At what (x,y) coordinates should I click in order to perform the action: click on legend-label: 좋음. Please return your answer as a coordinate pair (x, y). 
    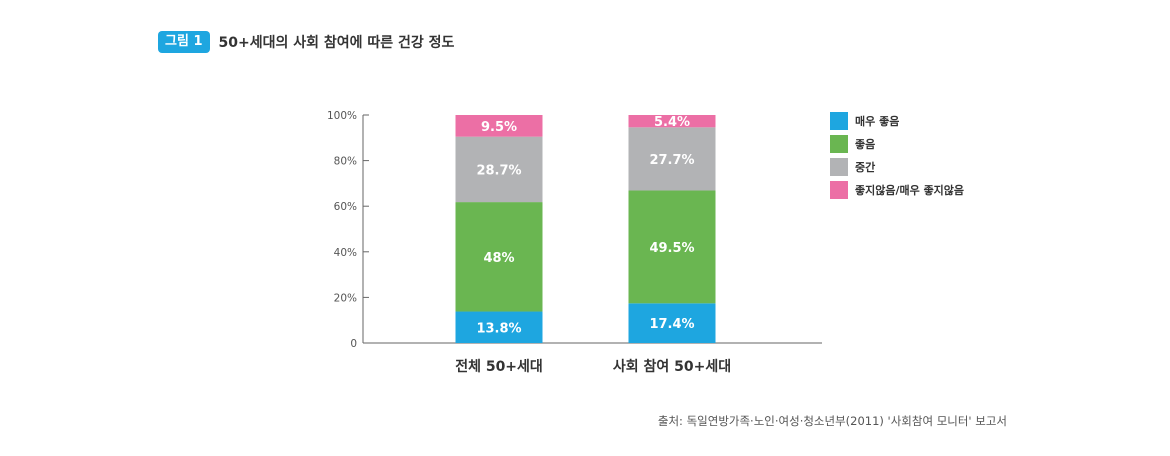
    Looking at the image, I should click on (865, 144).